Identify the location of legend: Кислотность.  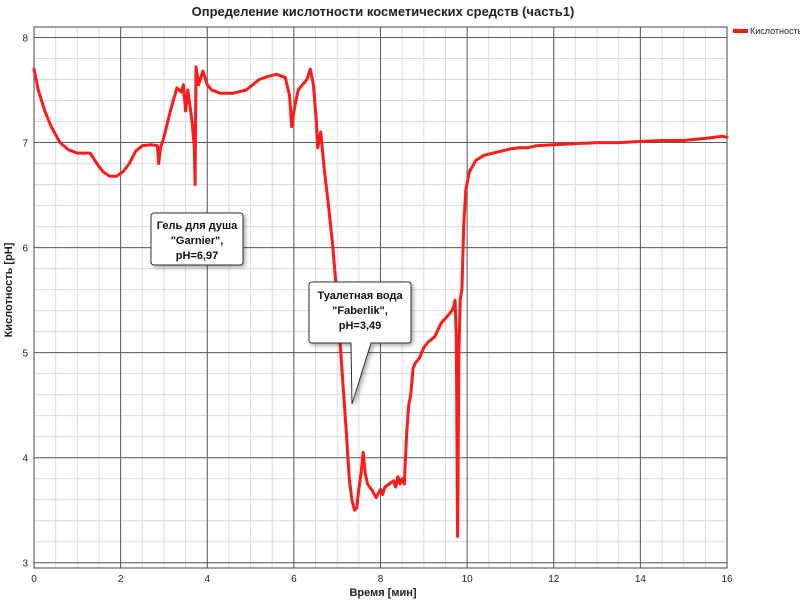
(766, 31).